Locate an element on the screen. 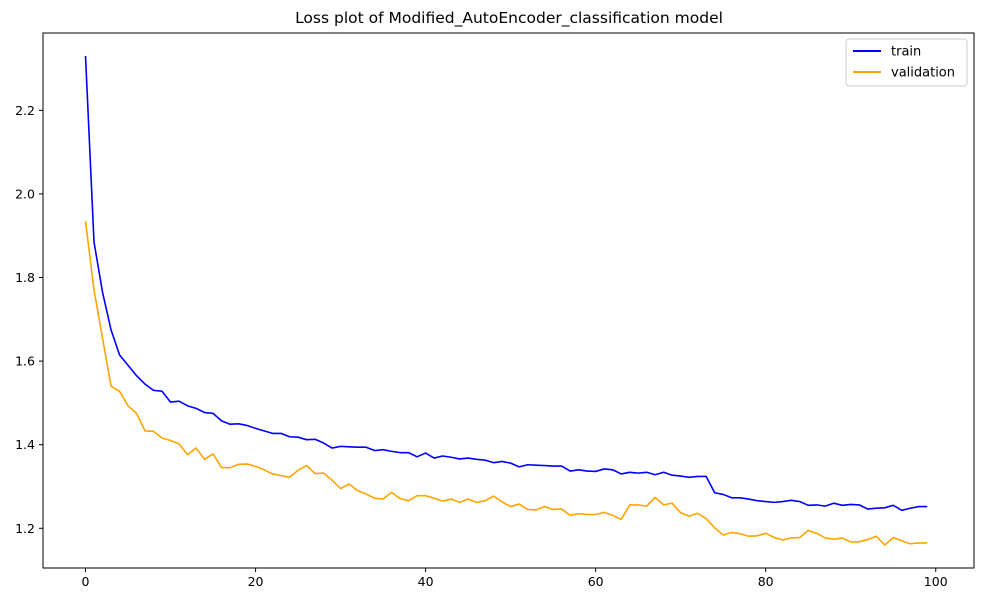  y-tick-label: 1.2 is located at coordinates (25, 528).